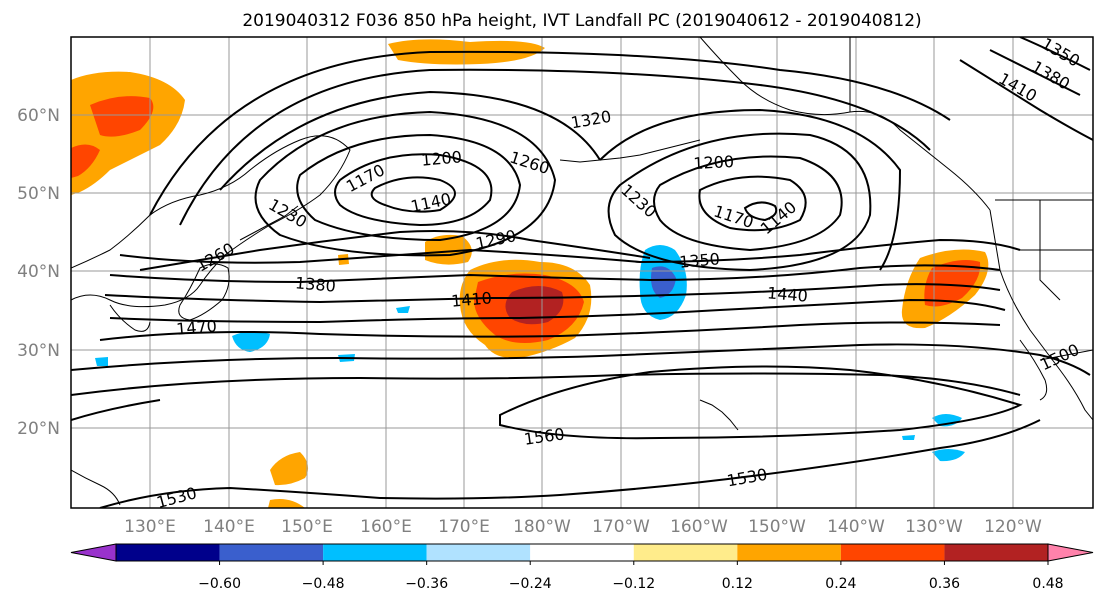  What do you see at coordinates (38, 272) in the screenshot?
I see `latitude-labels: 60°N 50°N 40°N 30°N 20°N` at bounding box center [38, 272].